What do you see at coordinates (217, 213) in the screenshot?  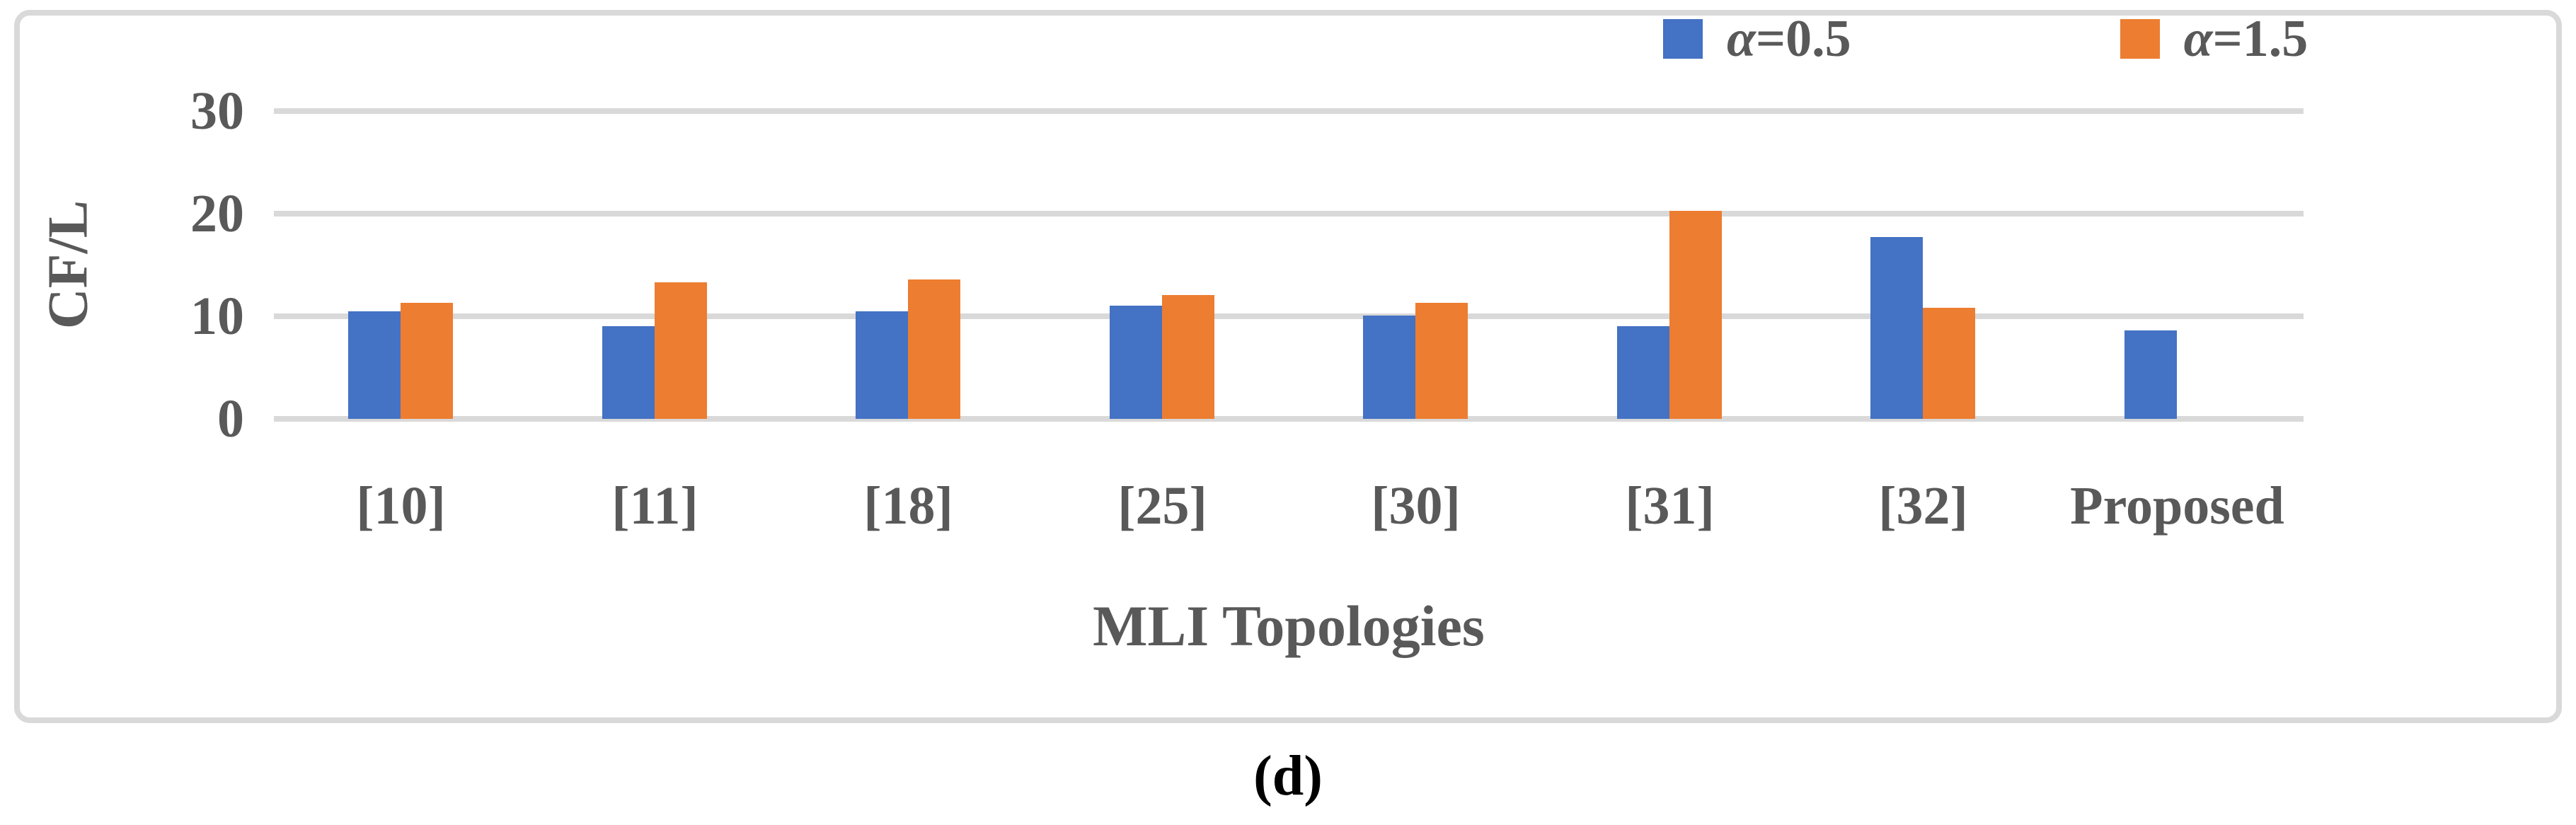 I see `y-tick-label-20: 20` at bounding box center [217, 213].